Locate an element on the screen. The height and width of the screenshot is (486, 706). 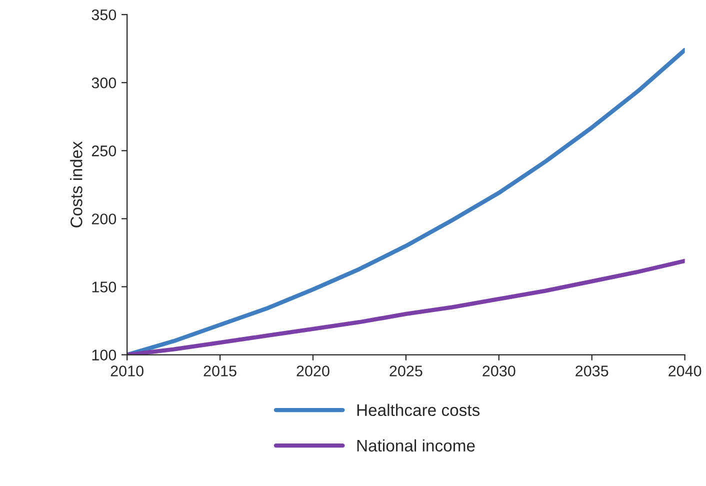
x-tick-label: 2035 is located at coordinates (592, 371).